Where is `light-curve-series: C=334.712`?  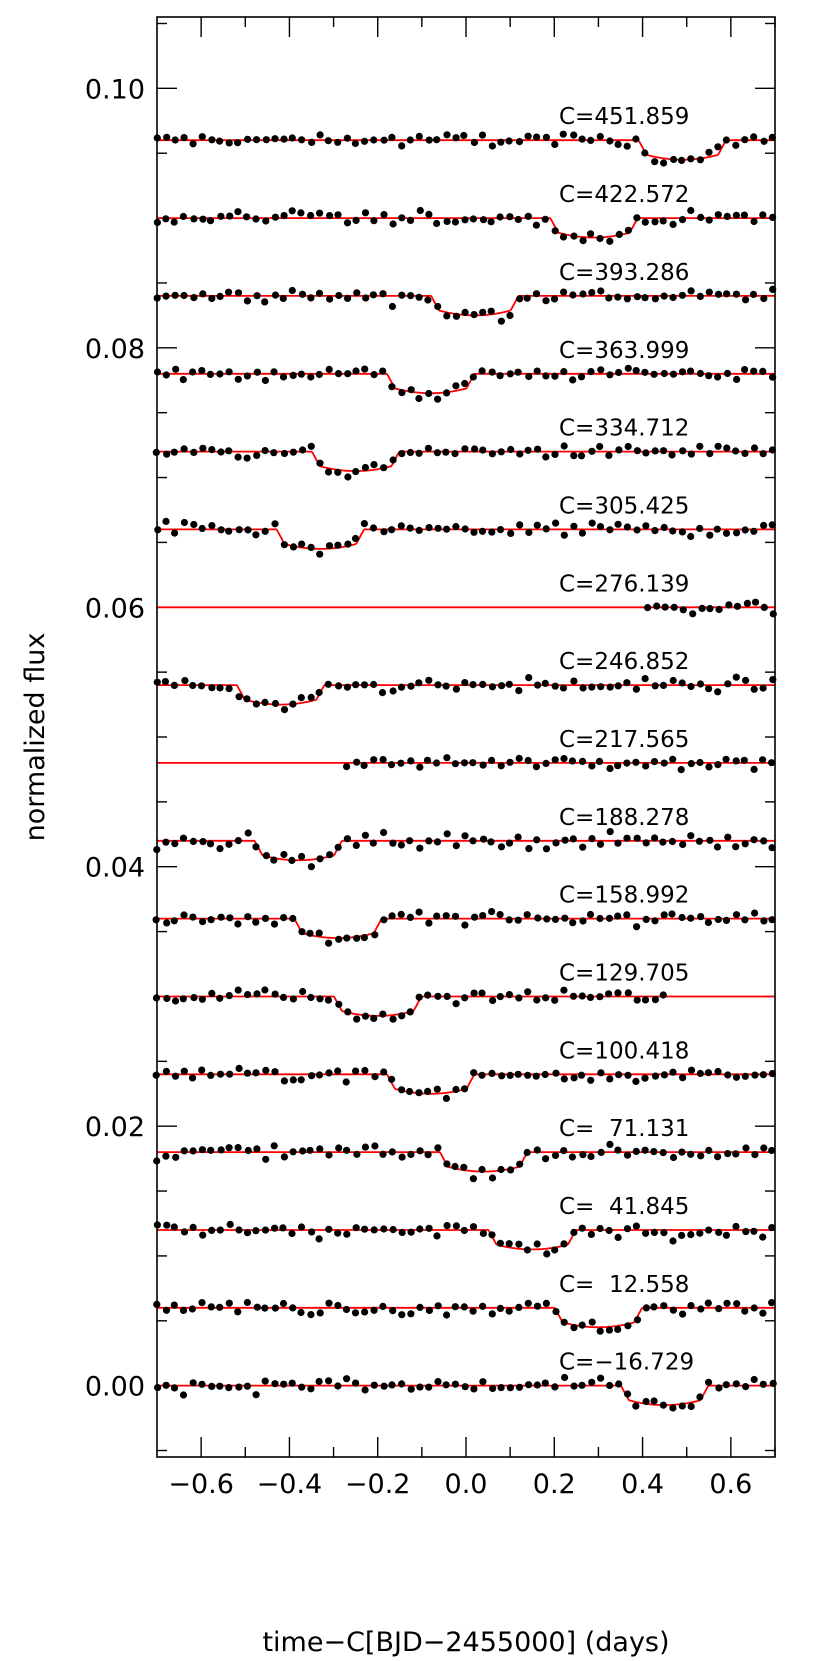
light-curve-series: C=334.712 is located at coordinates (464, 448).